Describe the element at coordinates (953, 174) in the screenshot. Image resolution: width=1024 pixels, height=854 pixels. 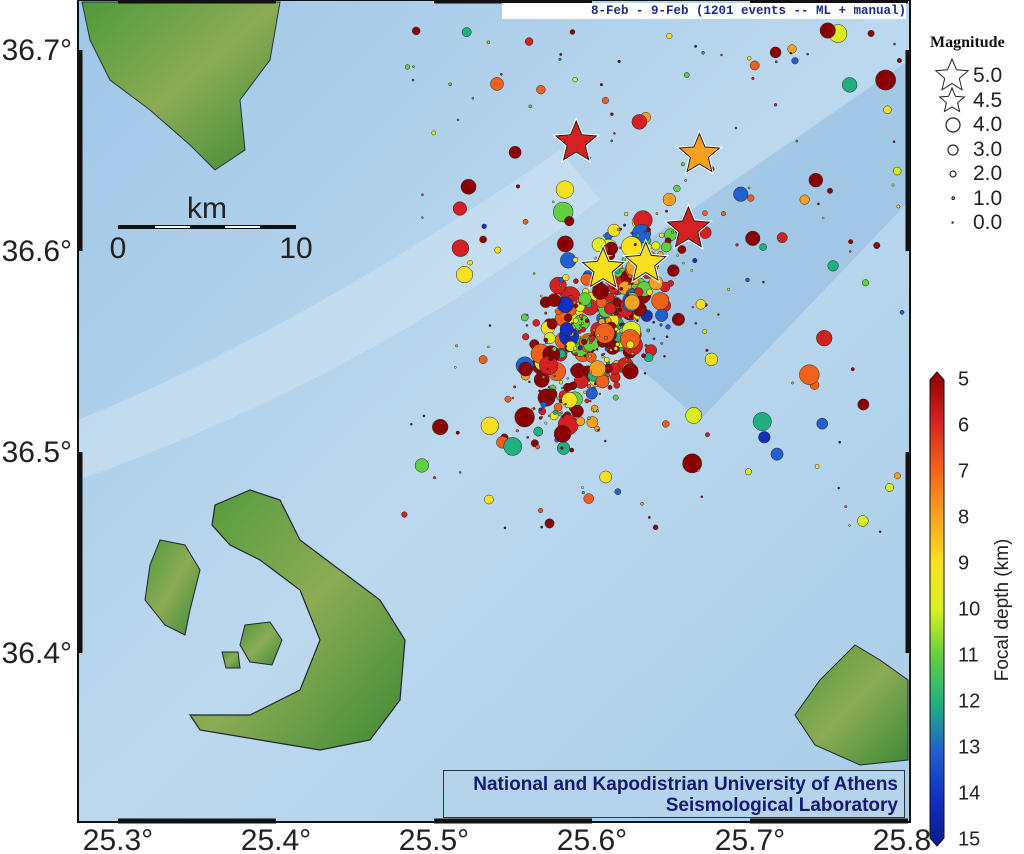
I see `circle-icon` at that location.